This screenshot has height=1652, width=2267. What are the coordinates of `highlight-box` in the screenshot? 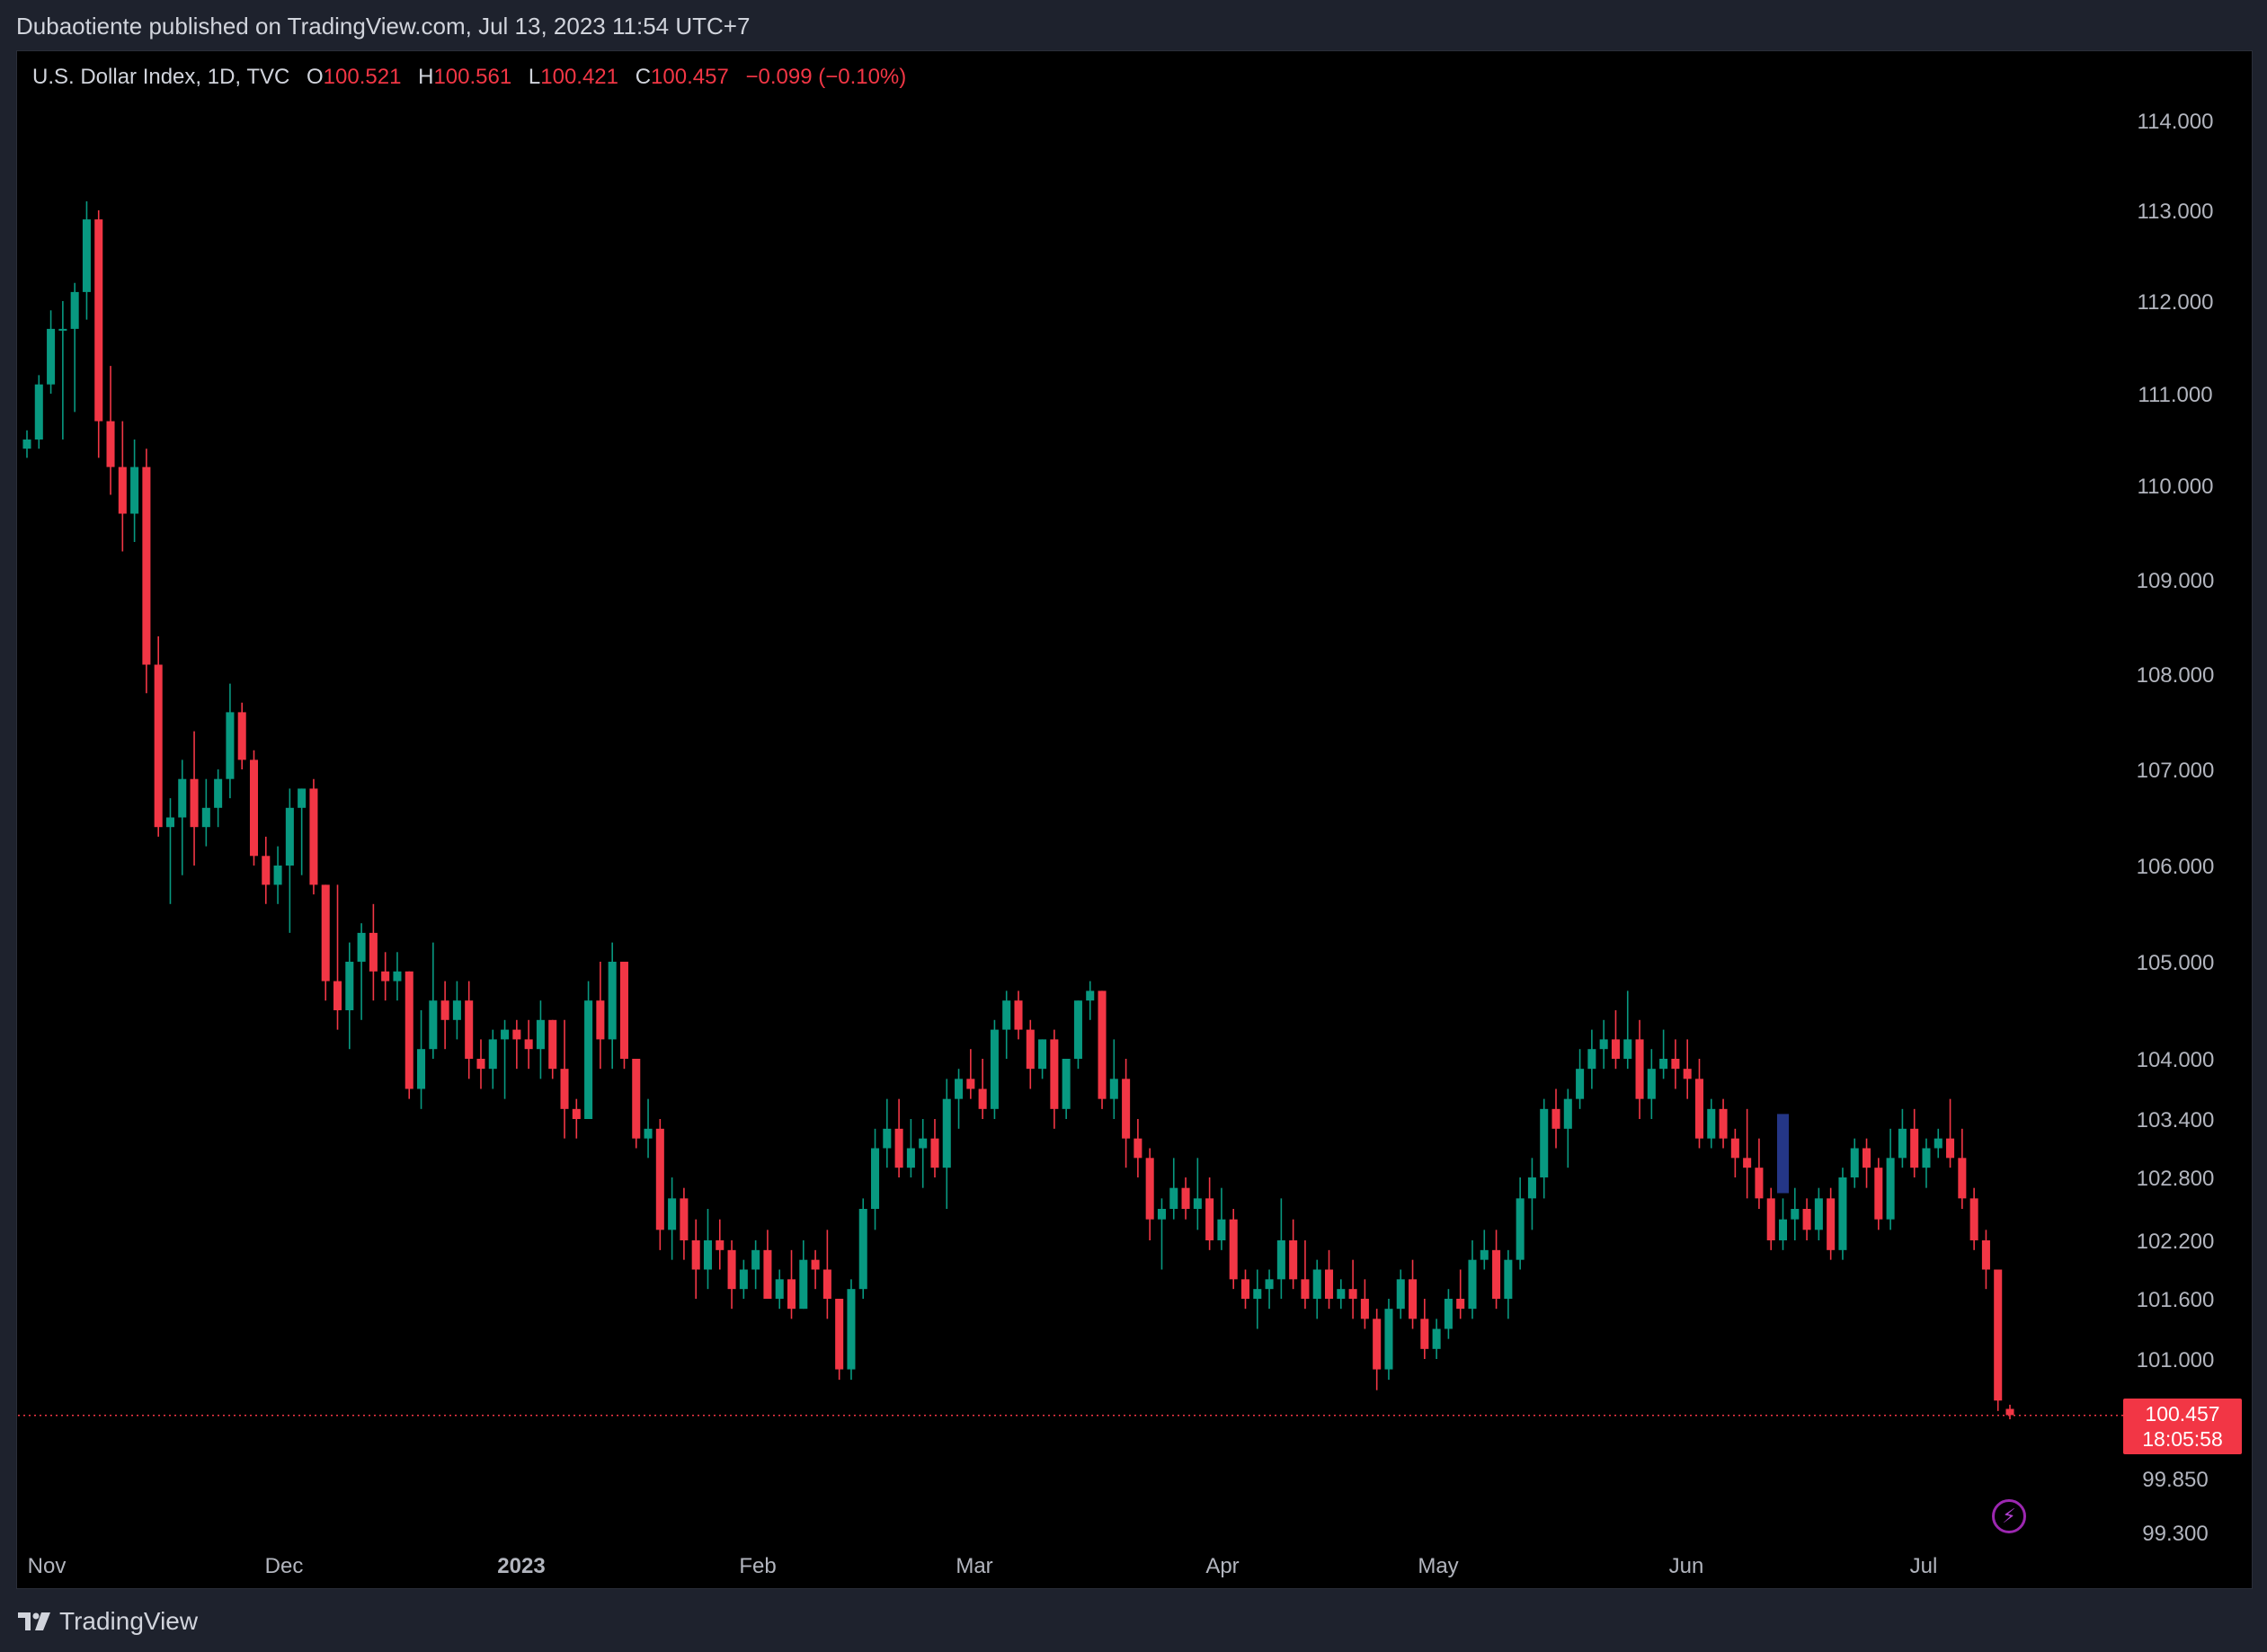 It's located at (1783, 1154).